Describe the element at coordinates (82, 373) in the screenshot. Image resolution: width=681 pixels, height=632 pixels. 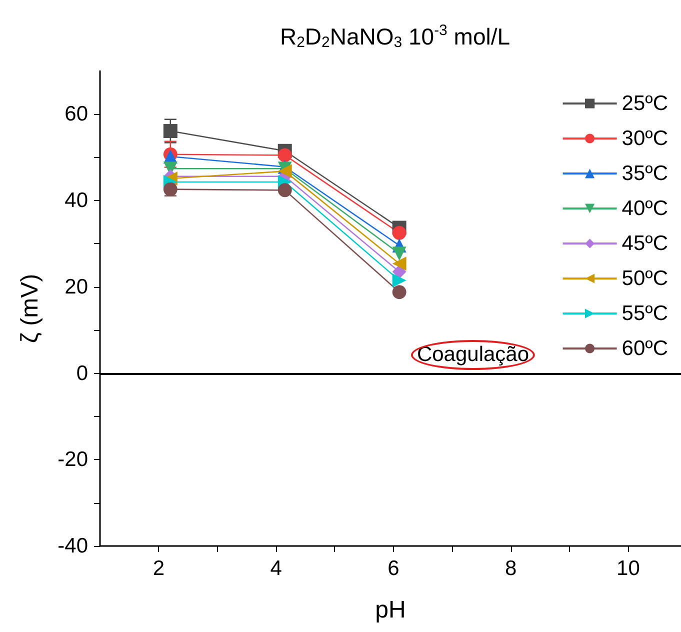
I see `y-tick-label: 0` at that location.